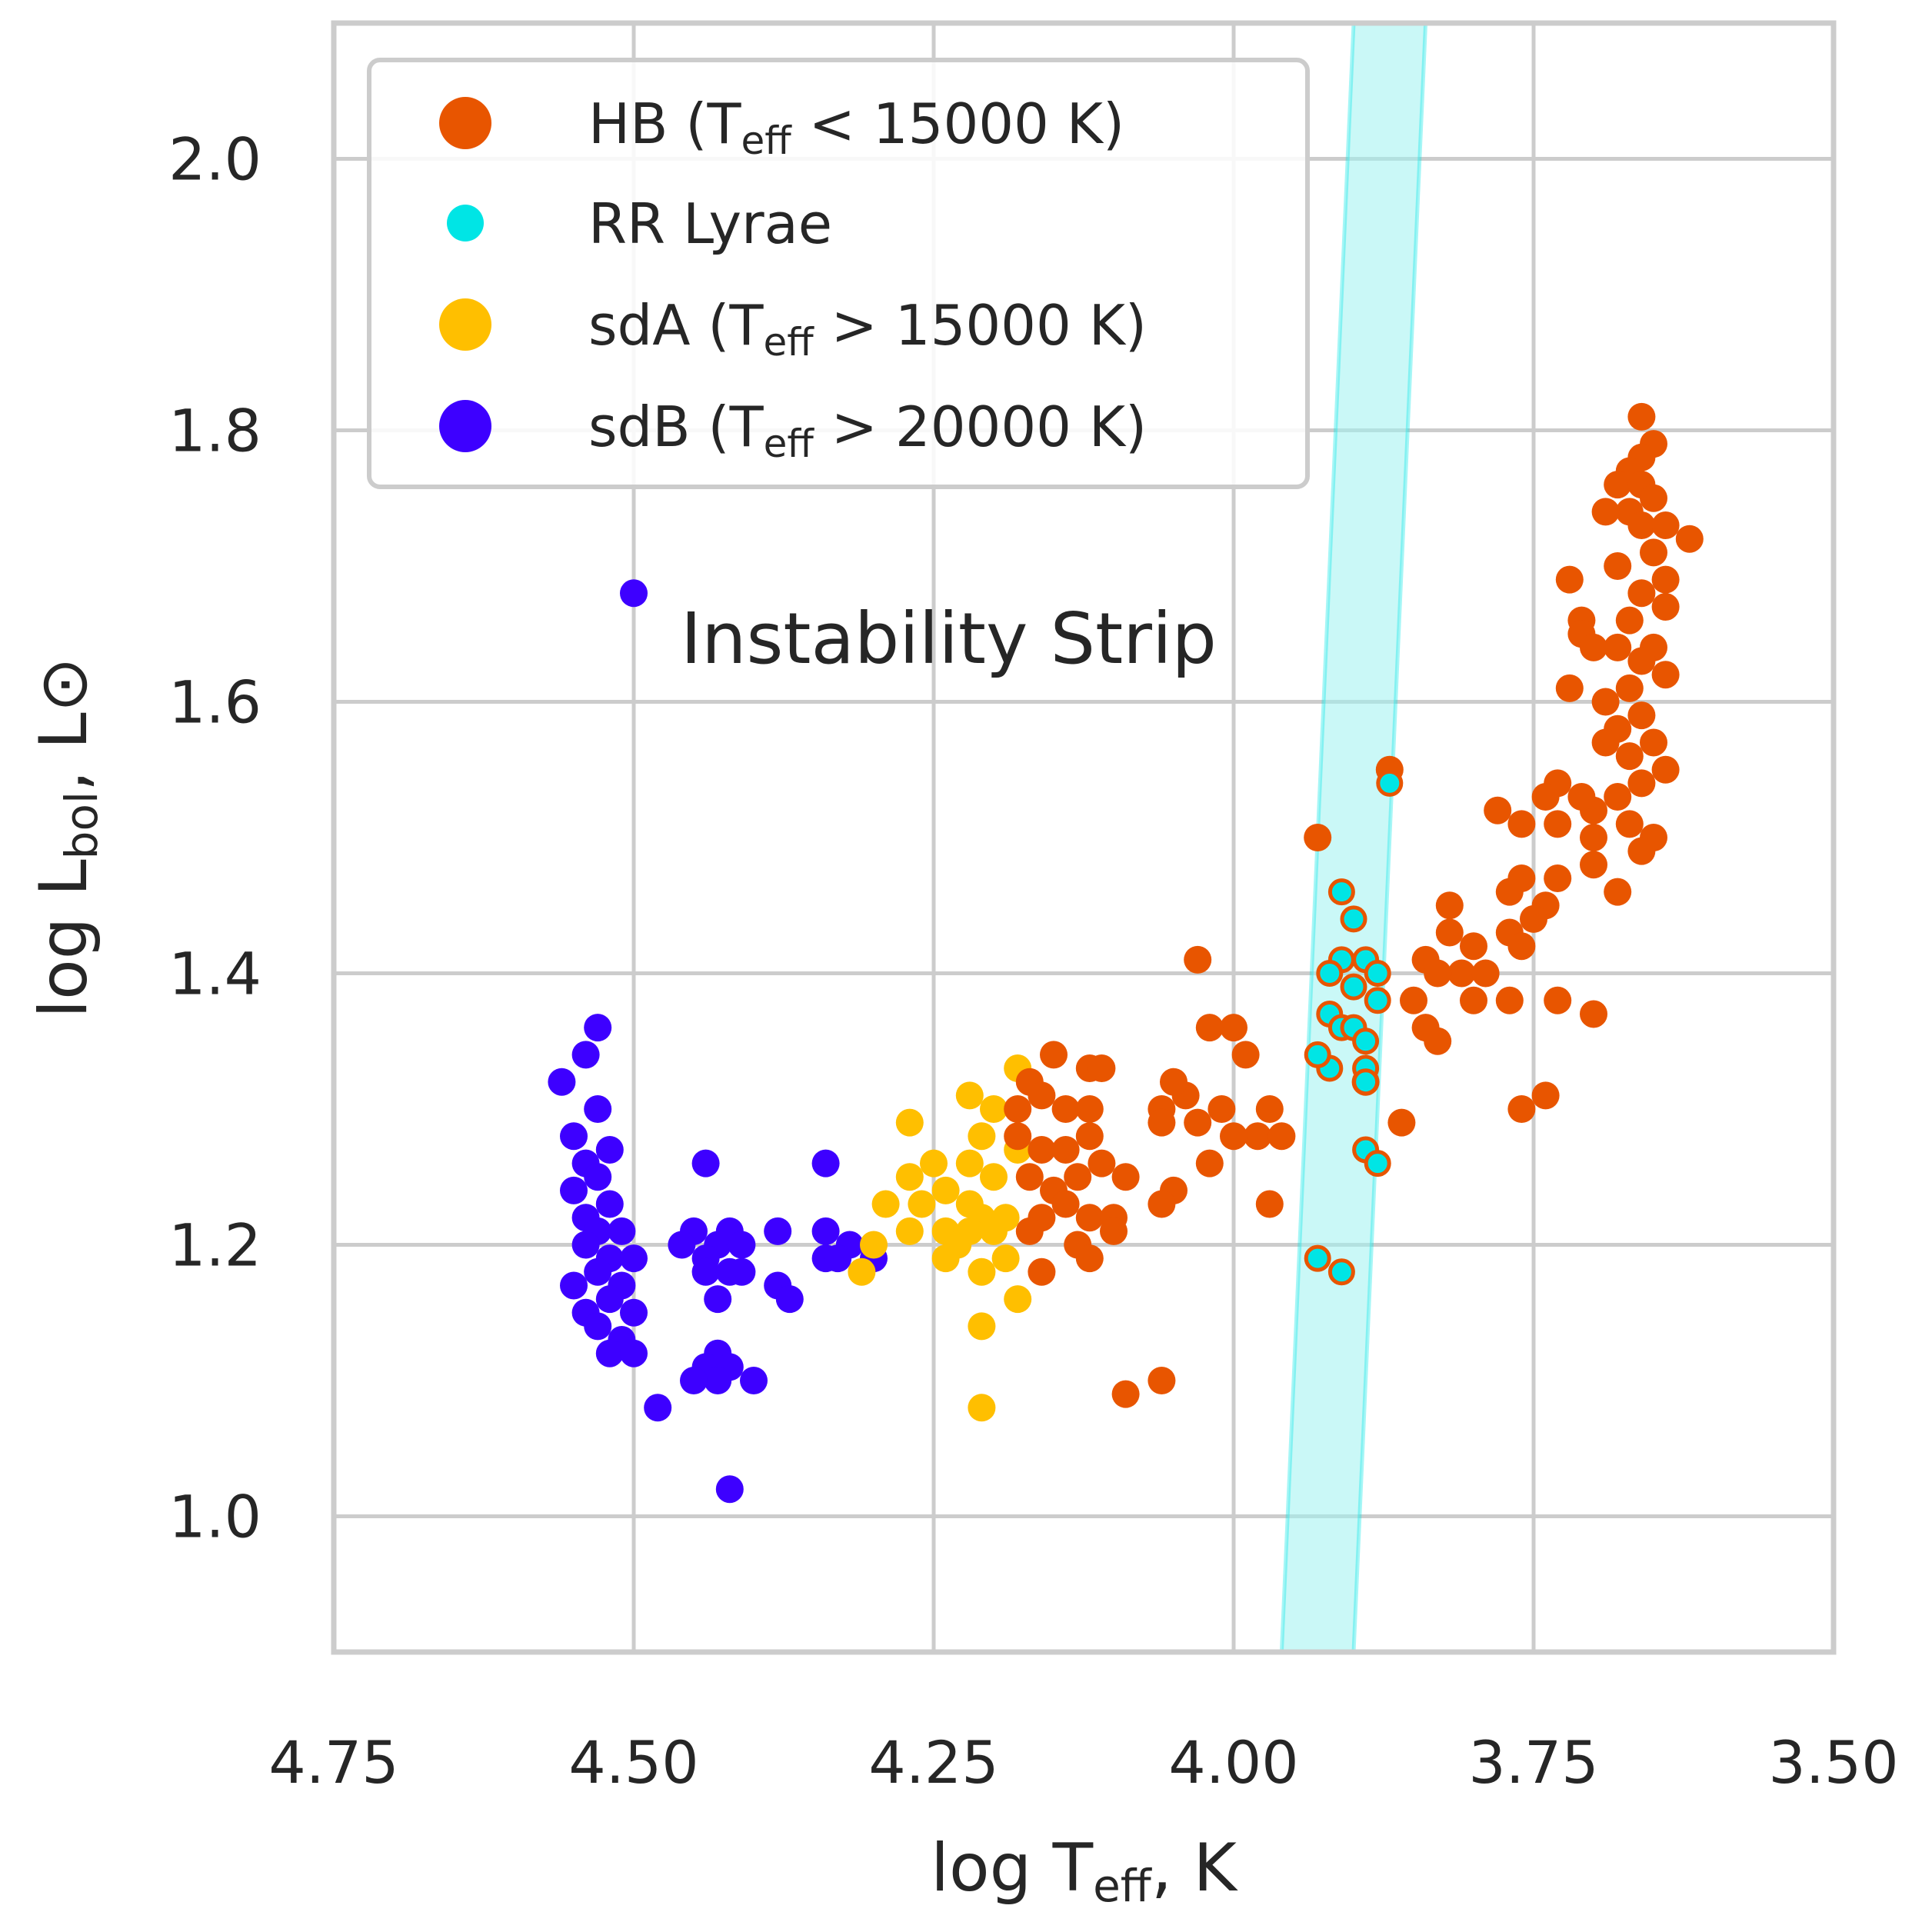  Describe the element at coordinates (214, 838) in the screenshot. I see `y-tick-labels: 1.0 1.2 1.4 1.6 1.8 2.0` at that location.